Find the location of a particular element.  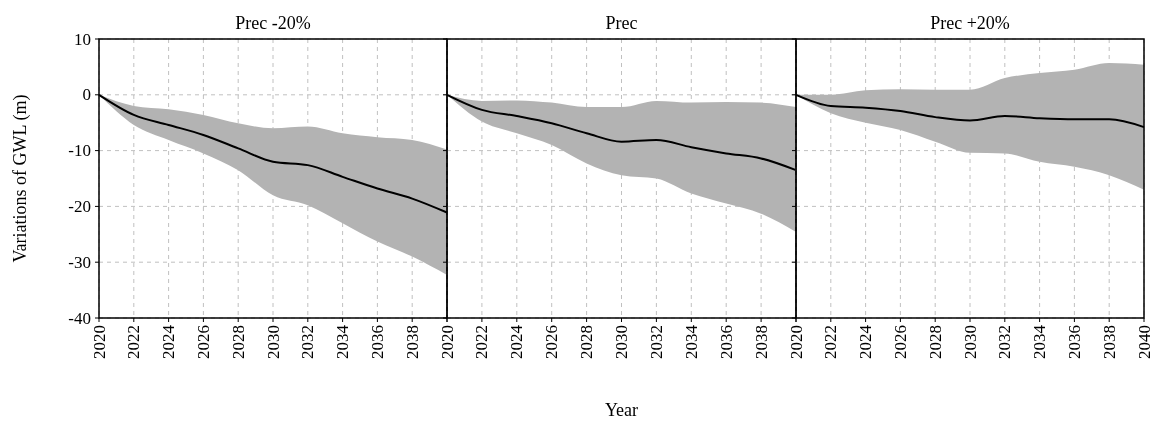

x-tick-label: 2040 is located at coordinates (1143, 342).